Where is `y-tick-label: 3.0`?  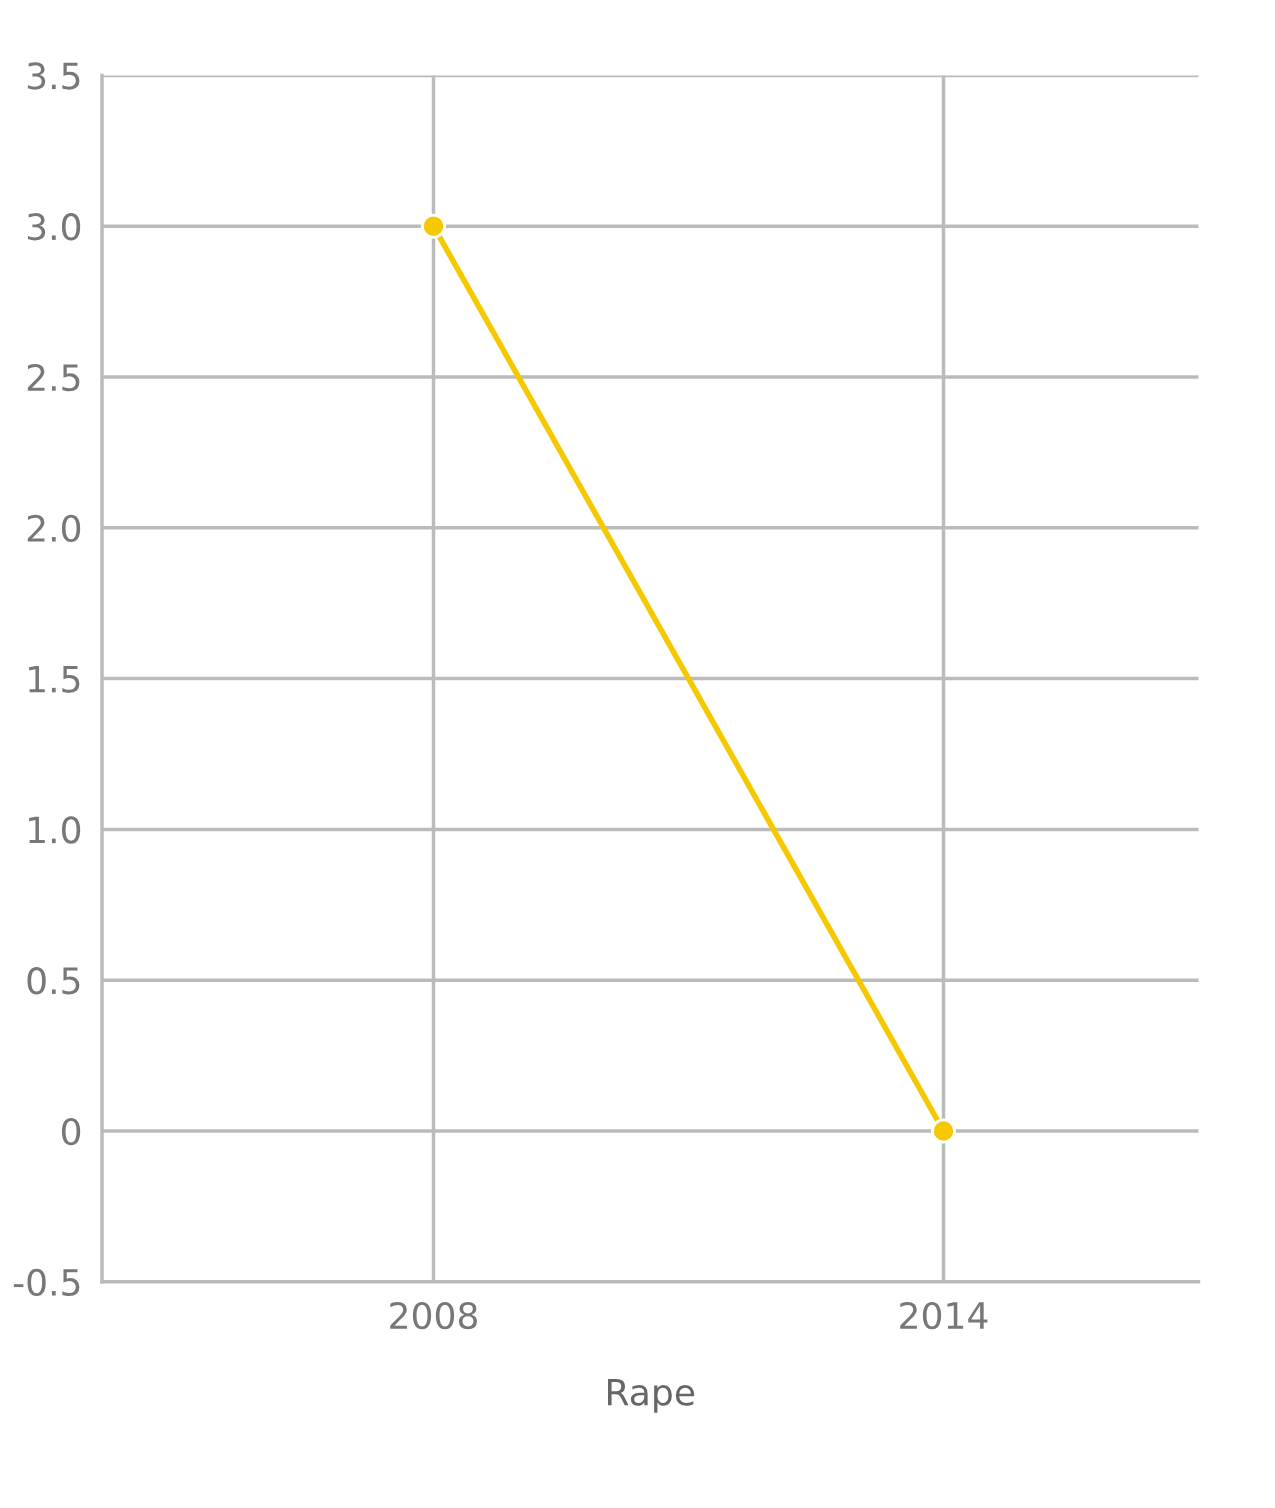 y-tick-label: 3.0 is located at coordinates (54, 227).